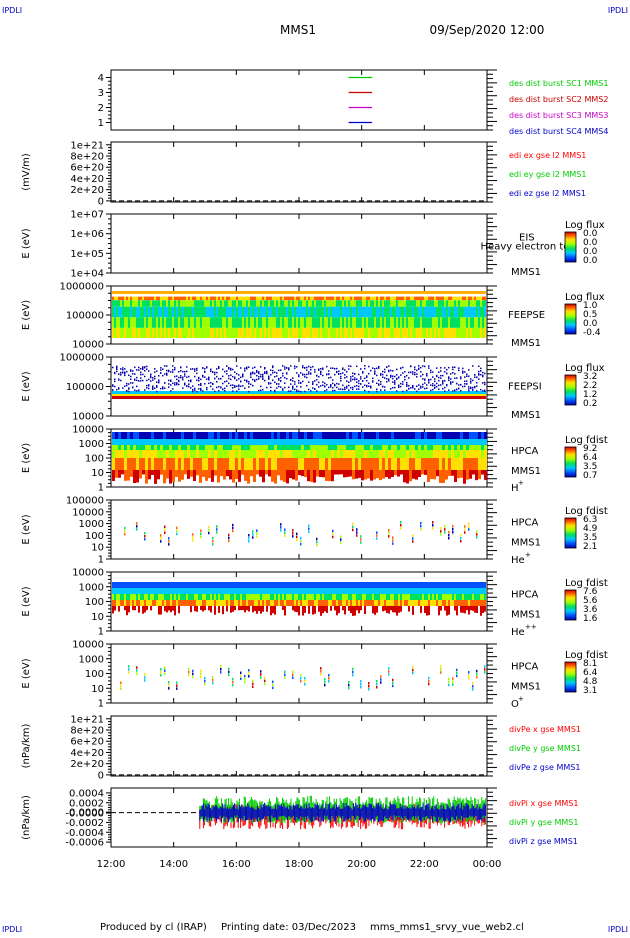 The image size is (630, 938). What do you see at coordinates (525, 247) in the screenshot?
I see `overlay-text: Heavy electron to` at bounding box center [525, 247].